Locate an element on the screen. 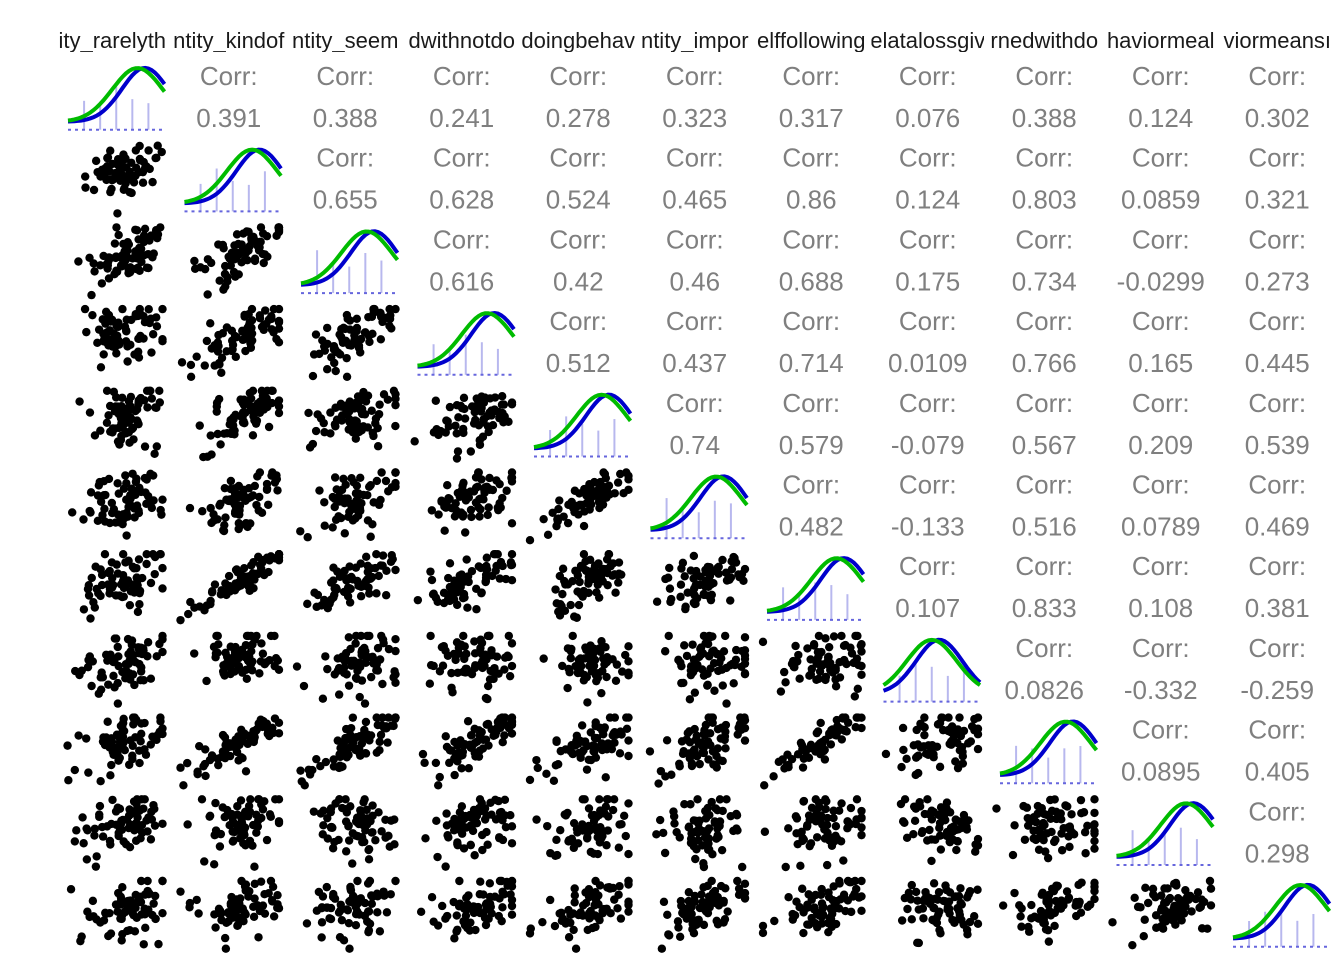  density-blue is located at coordinates (583, 421).